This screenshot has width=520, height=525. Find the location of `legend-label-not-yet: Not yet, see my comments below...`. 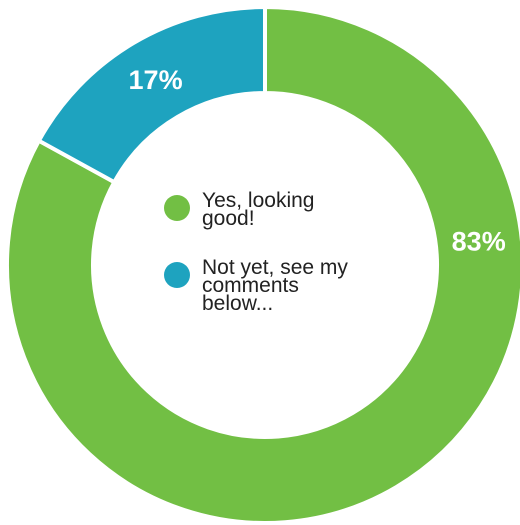

legend-label-not-yet: Not yet, see my comments below... is located at coordinates (275, 285).